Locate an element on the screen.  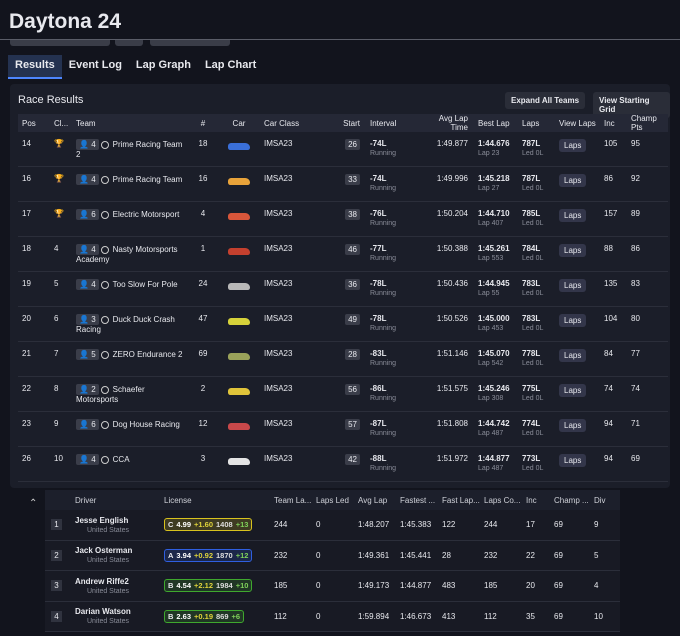
license-class: B is located at coordinates (171, 616).